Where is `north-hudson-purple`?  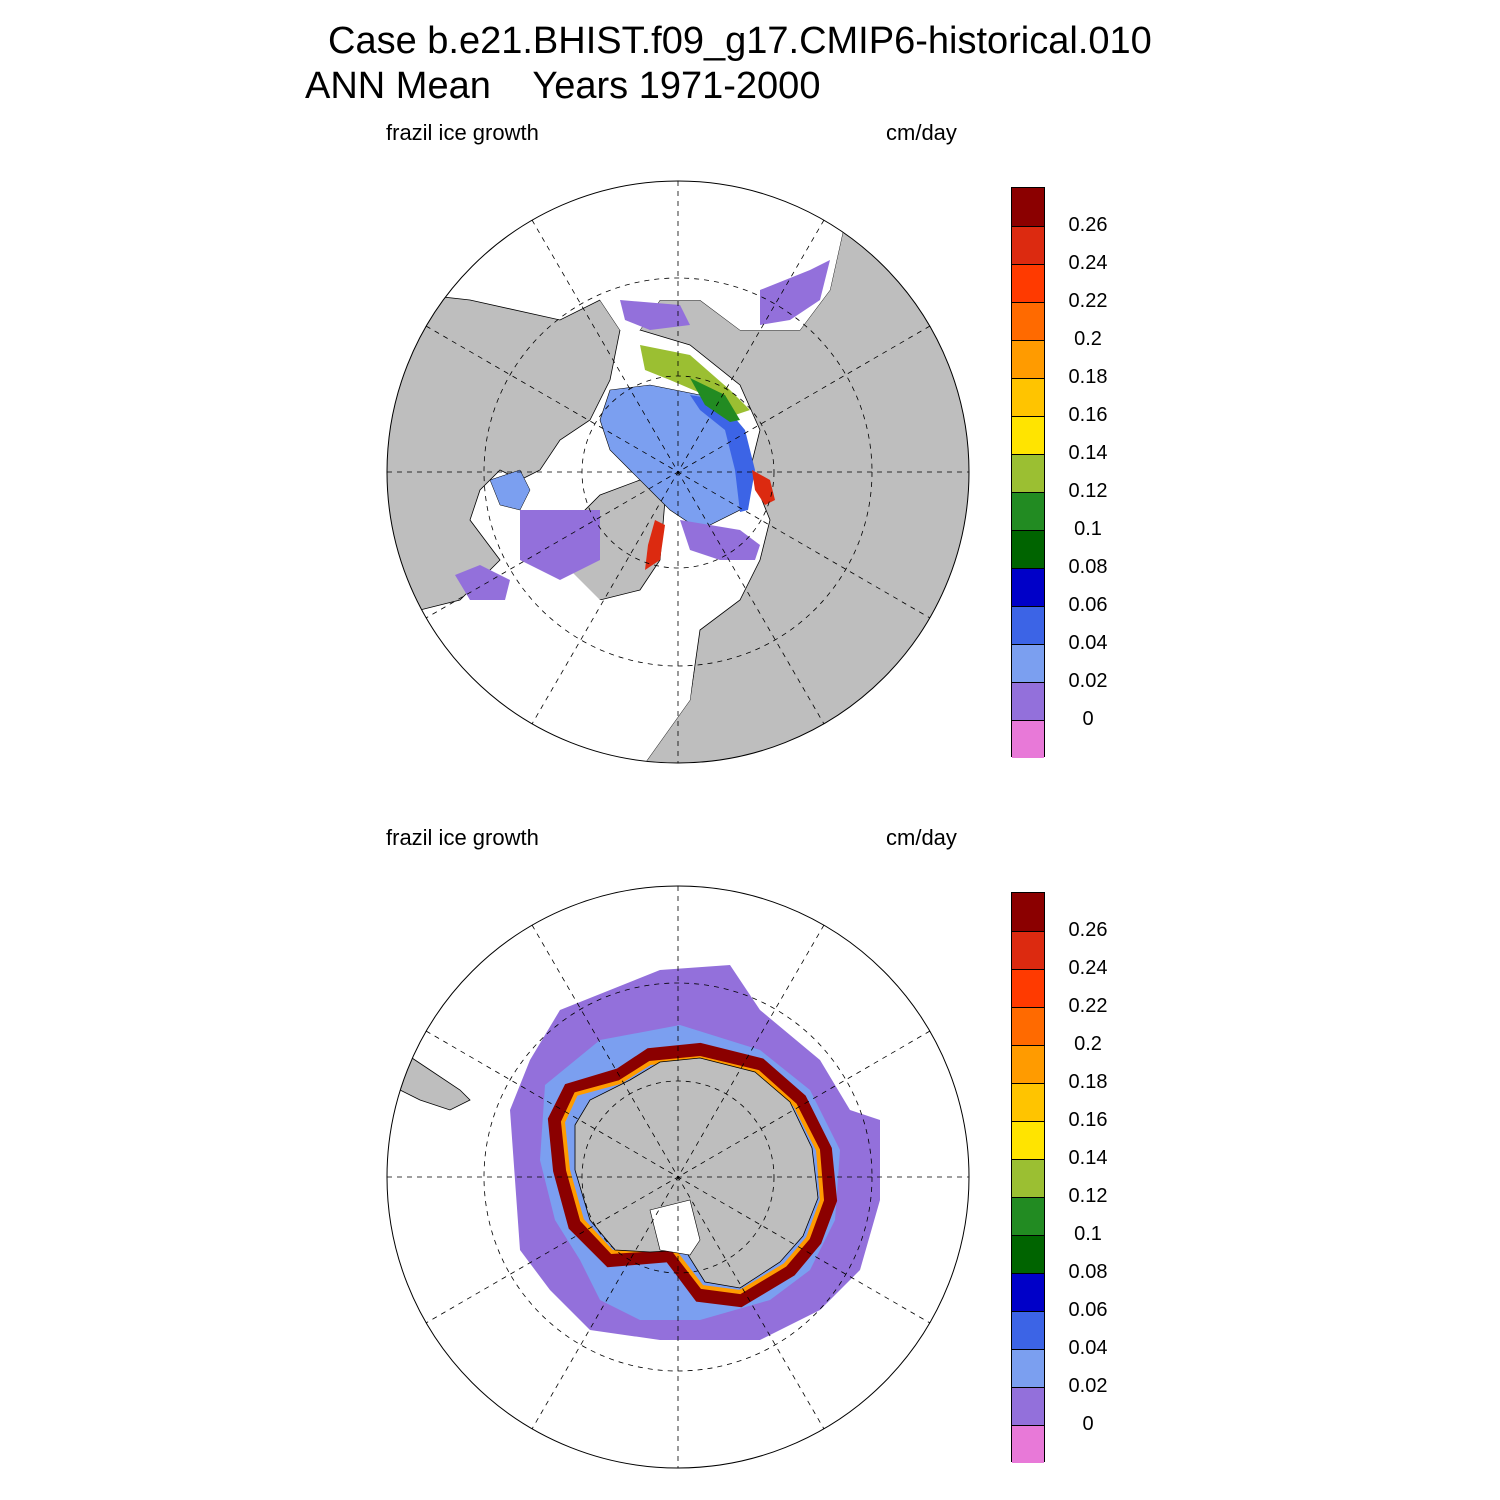 north-hudson-purple is located at coordinates (482, 582).